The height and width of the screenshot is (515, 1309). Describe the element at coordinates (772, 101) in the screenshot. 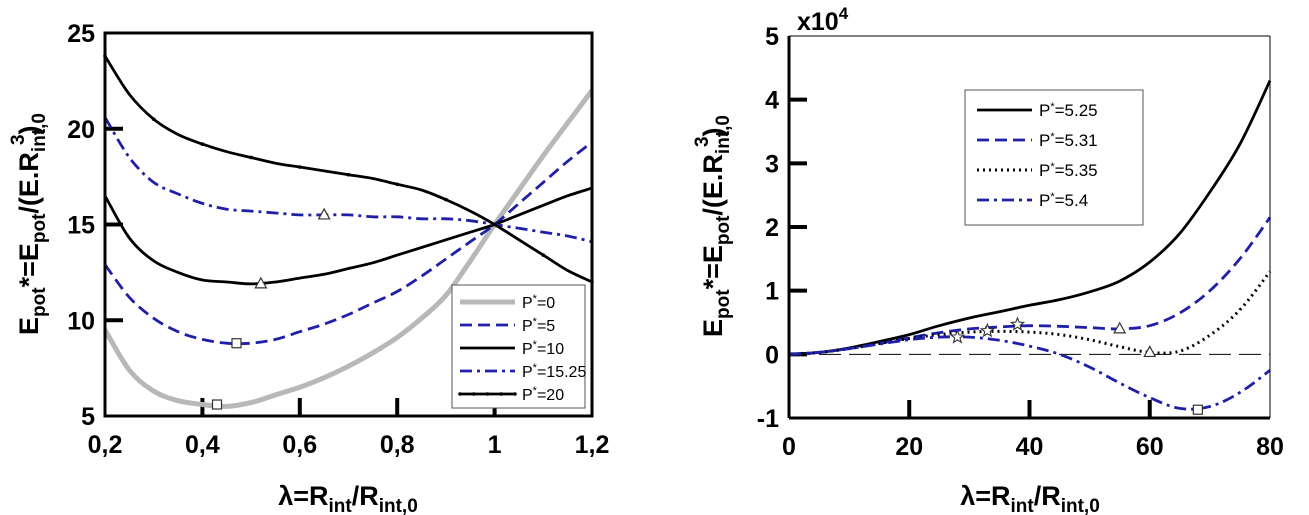

I see `right-chart-y-tick-label: 4` at that location.